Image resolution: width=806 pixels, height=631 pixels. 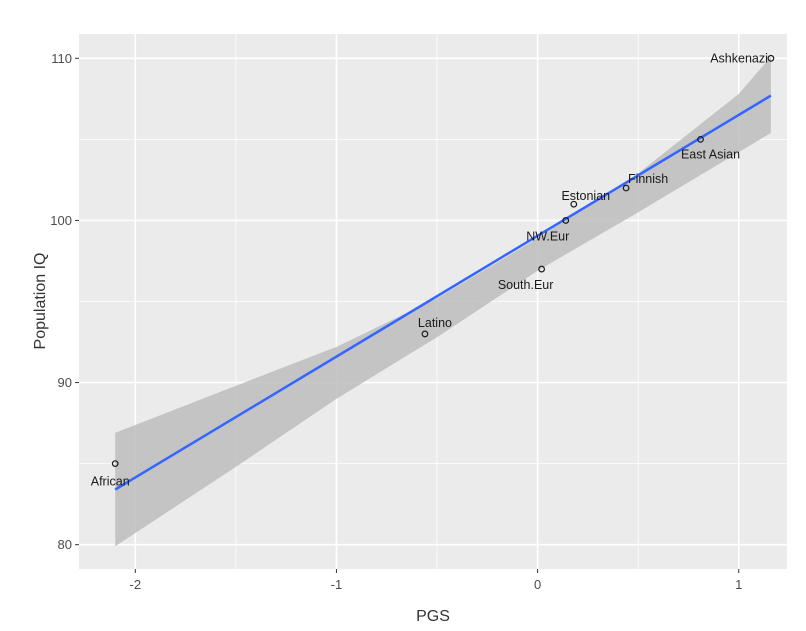 I want to click on x-tick-label: -1, so click(x=337, y=584).